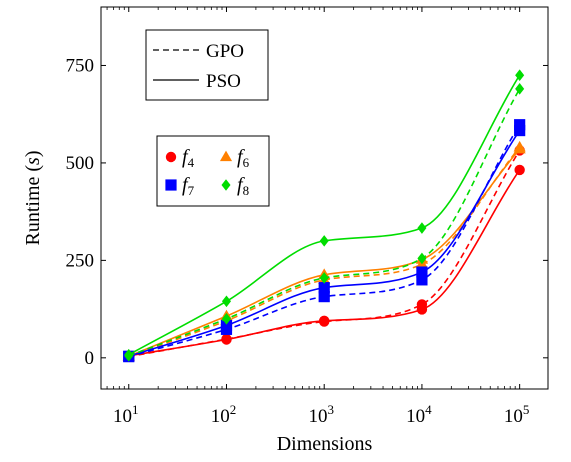  I want to click on style-legend-label-pso: PSO, so click(223, 81).